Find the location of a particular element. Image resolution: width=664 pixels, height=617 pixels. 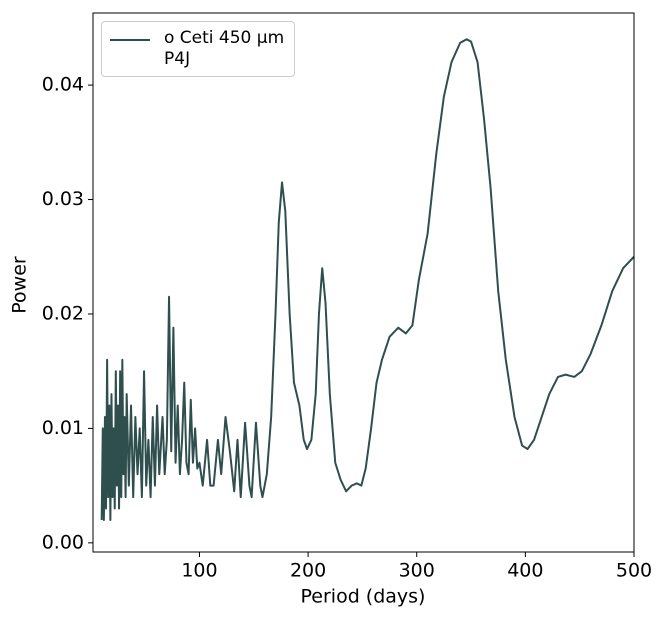

y-axis-label: Power is located at coordinates (20, 285).